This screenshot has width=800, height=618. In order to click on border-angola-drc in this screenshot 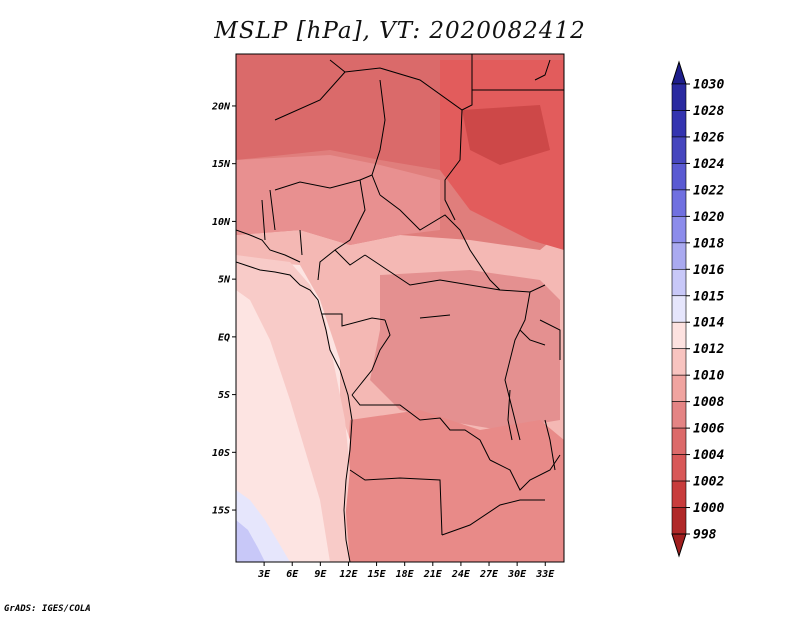, I will do `click(421, 427)`.